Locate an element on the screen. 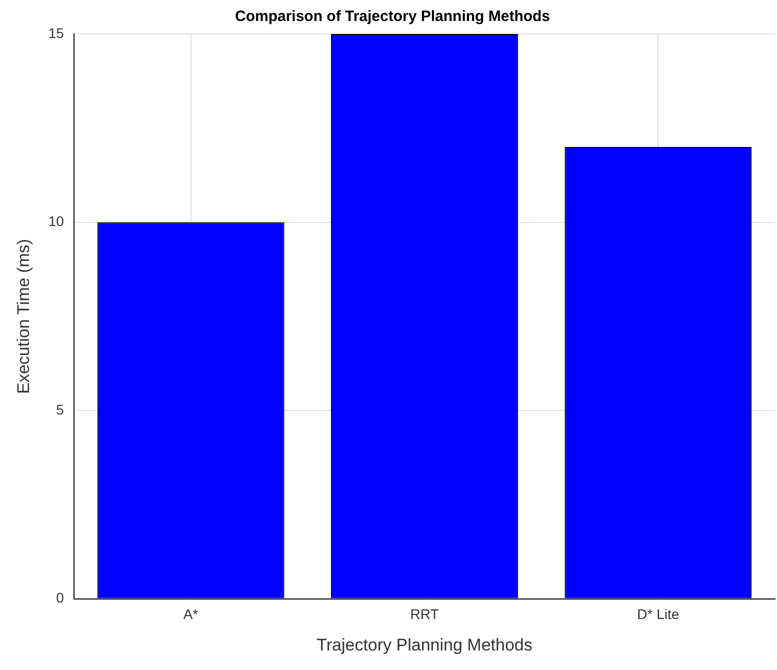 The image size is (777, 670). x-tick-label: RRT is located at coordinates (425, 614).